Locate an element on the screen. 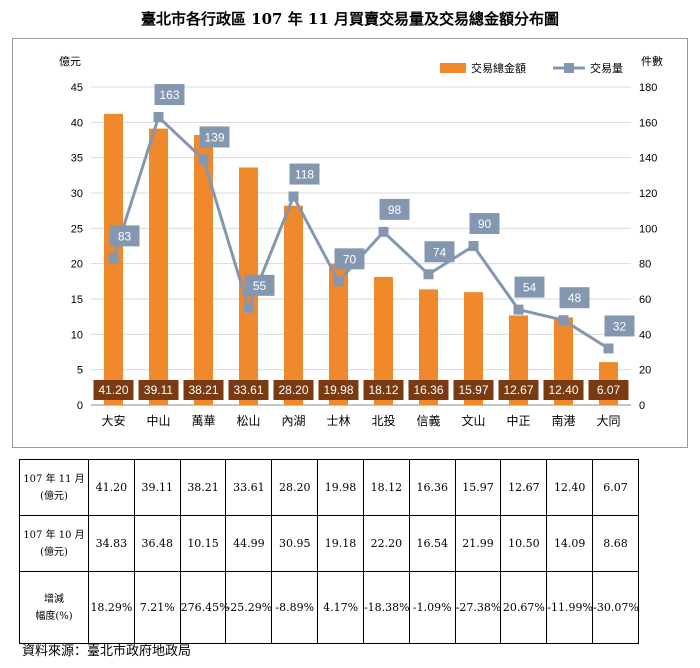  y-left-tick-label: 40 is located at coordinates (77, 123).